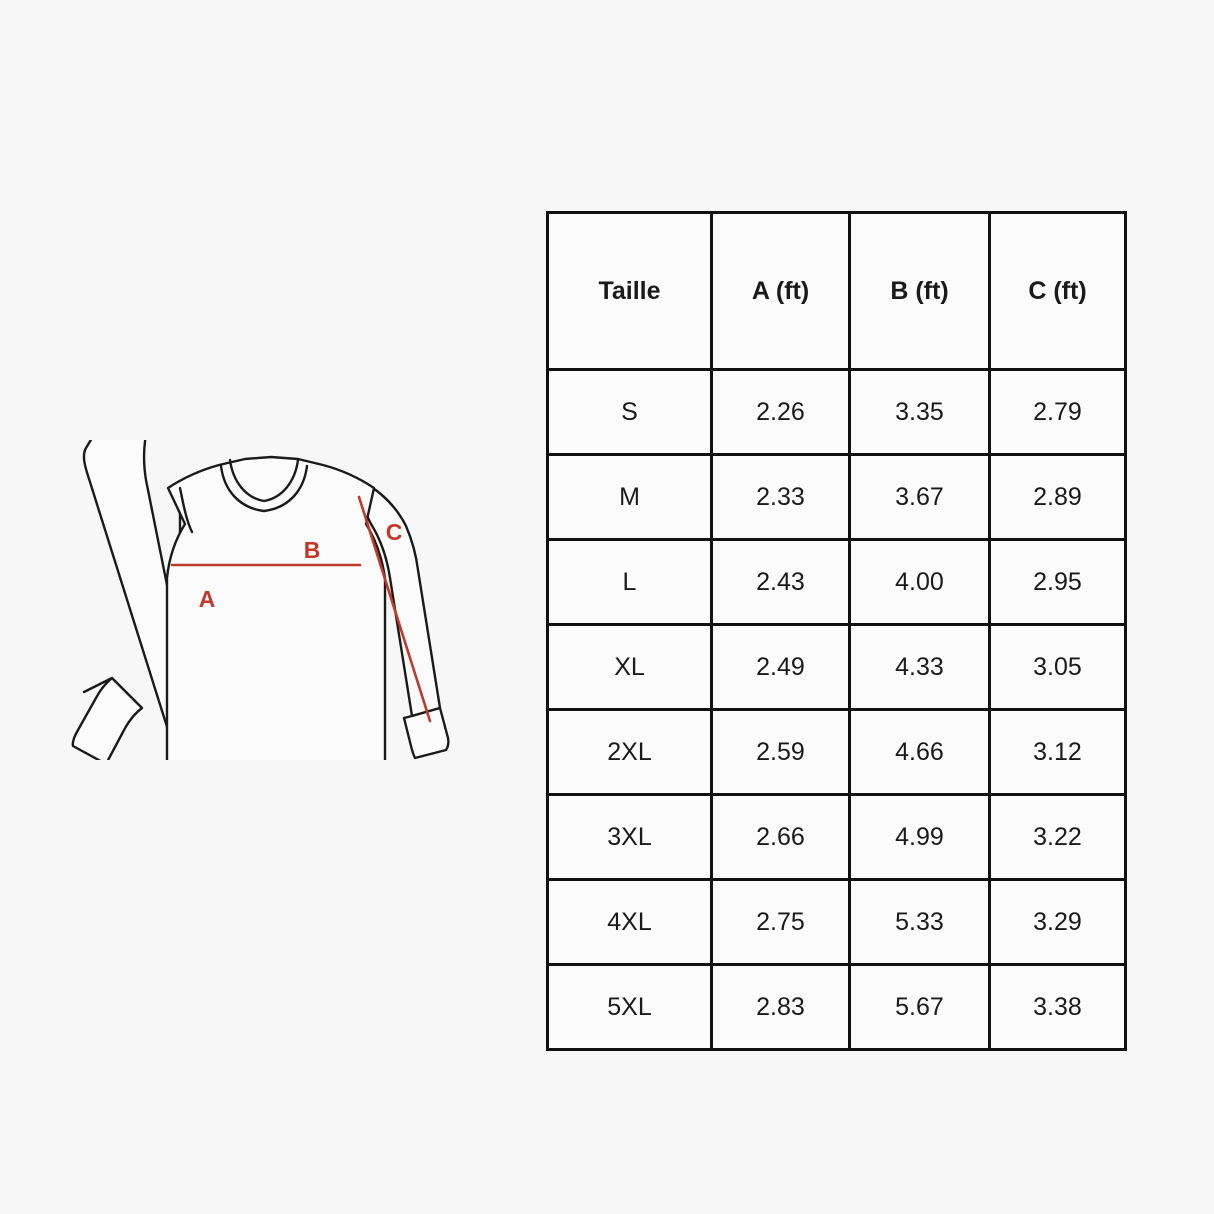 This screenshot has width=1214, height=1214. Describe the element at coordinates (312, 550) in the screenshot. I see `measure-label-b: B` at that location.